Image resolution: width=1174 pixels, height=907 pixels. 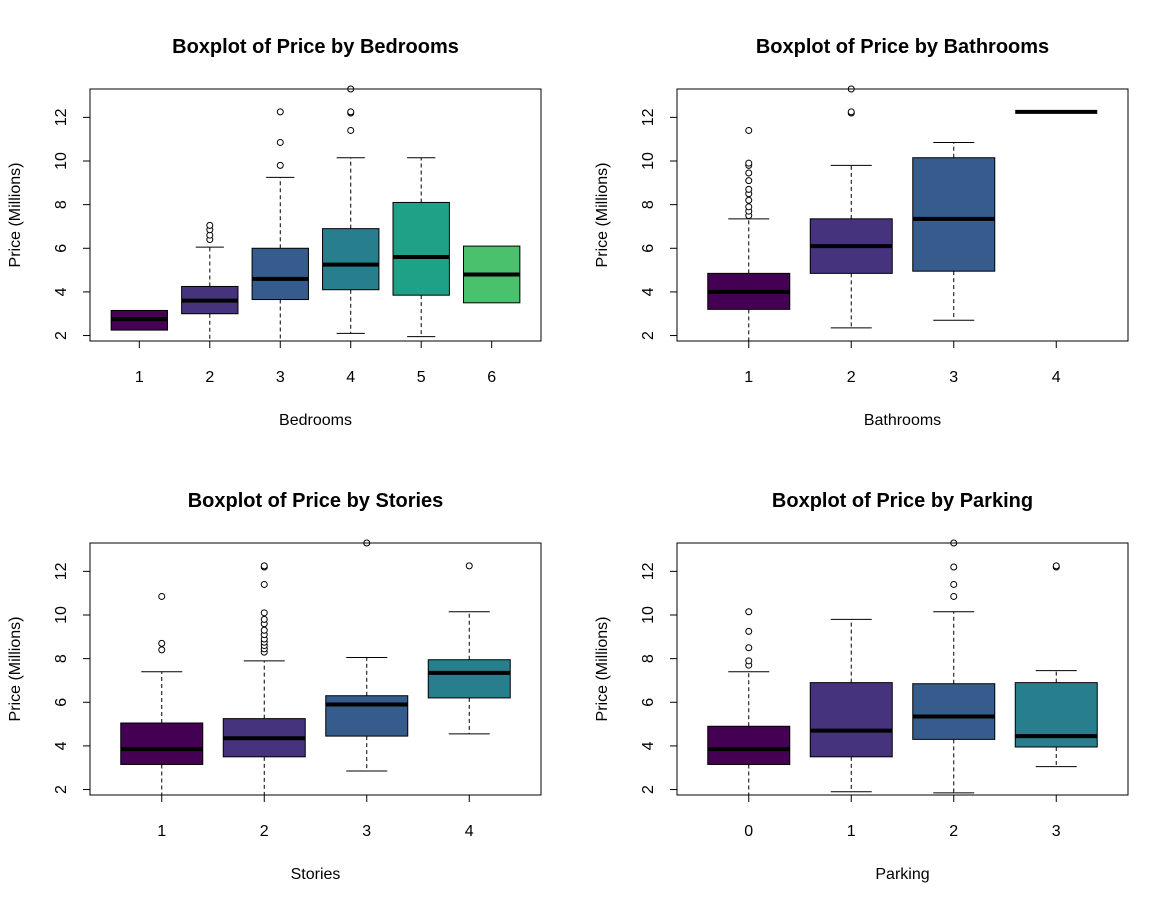 What do you see at coordinates (316, 874) in the screenshot?
I see `x-axis-label: Stories` at bounding box center [316, 874].